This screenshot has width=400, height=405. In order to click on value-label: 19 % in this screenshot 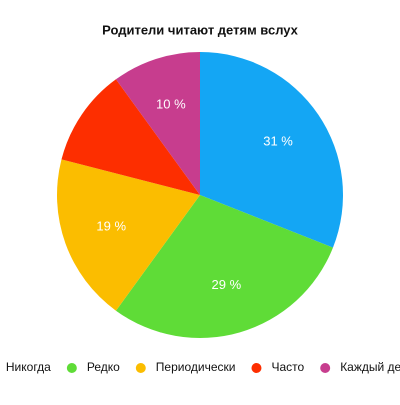, I will do `click(111, 225)`.